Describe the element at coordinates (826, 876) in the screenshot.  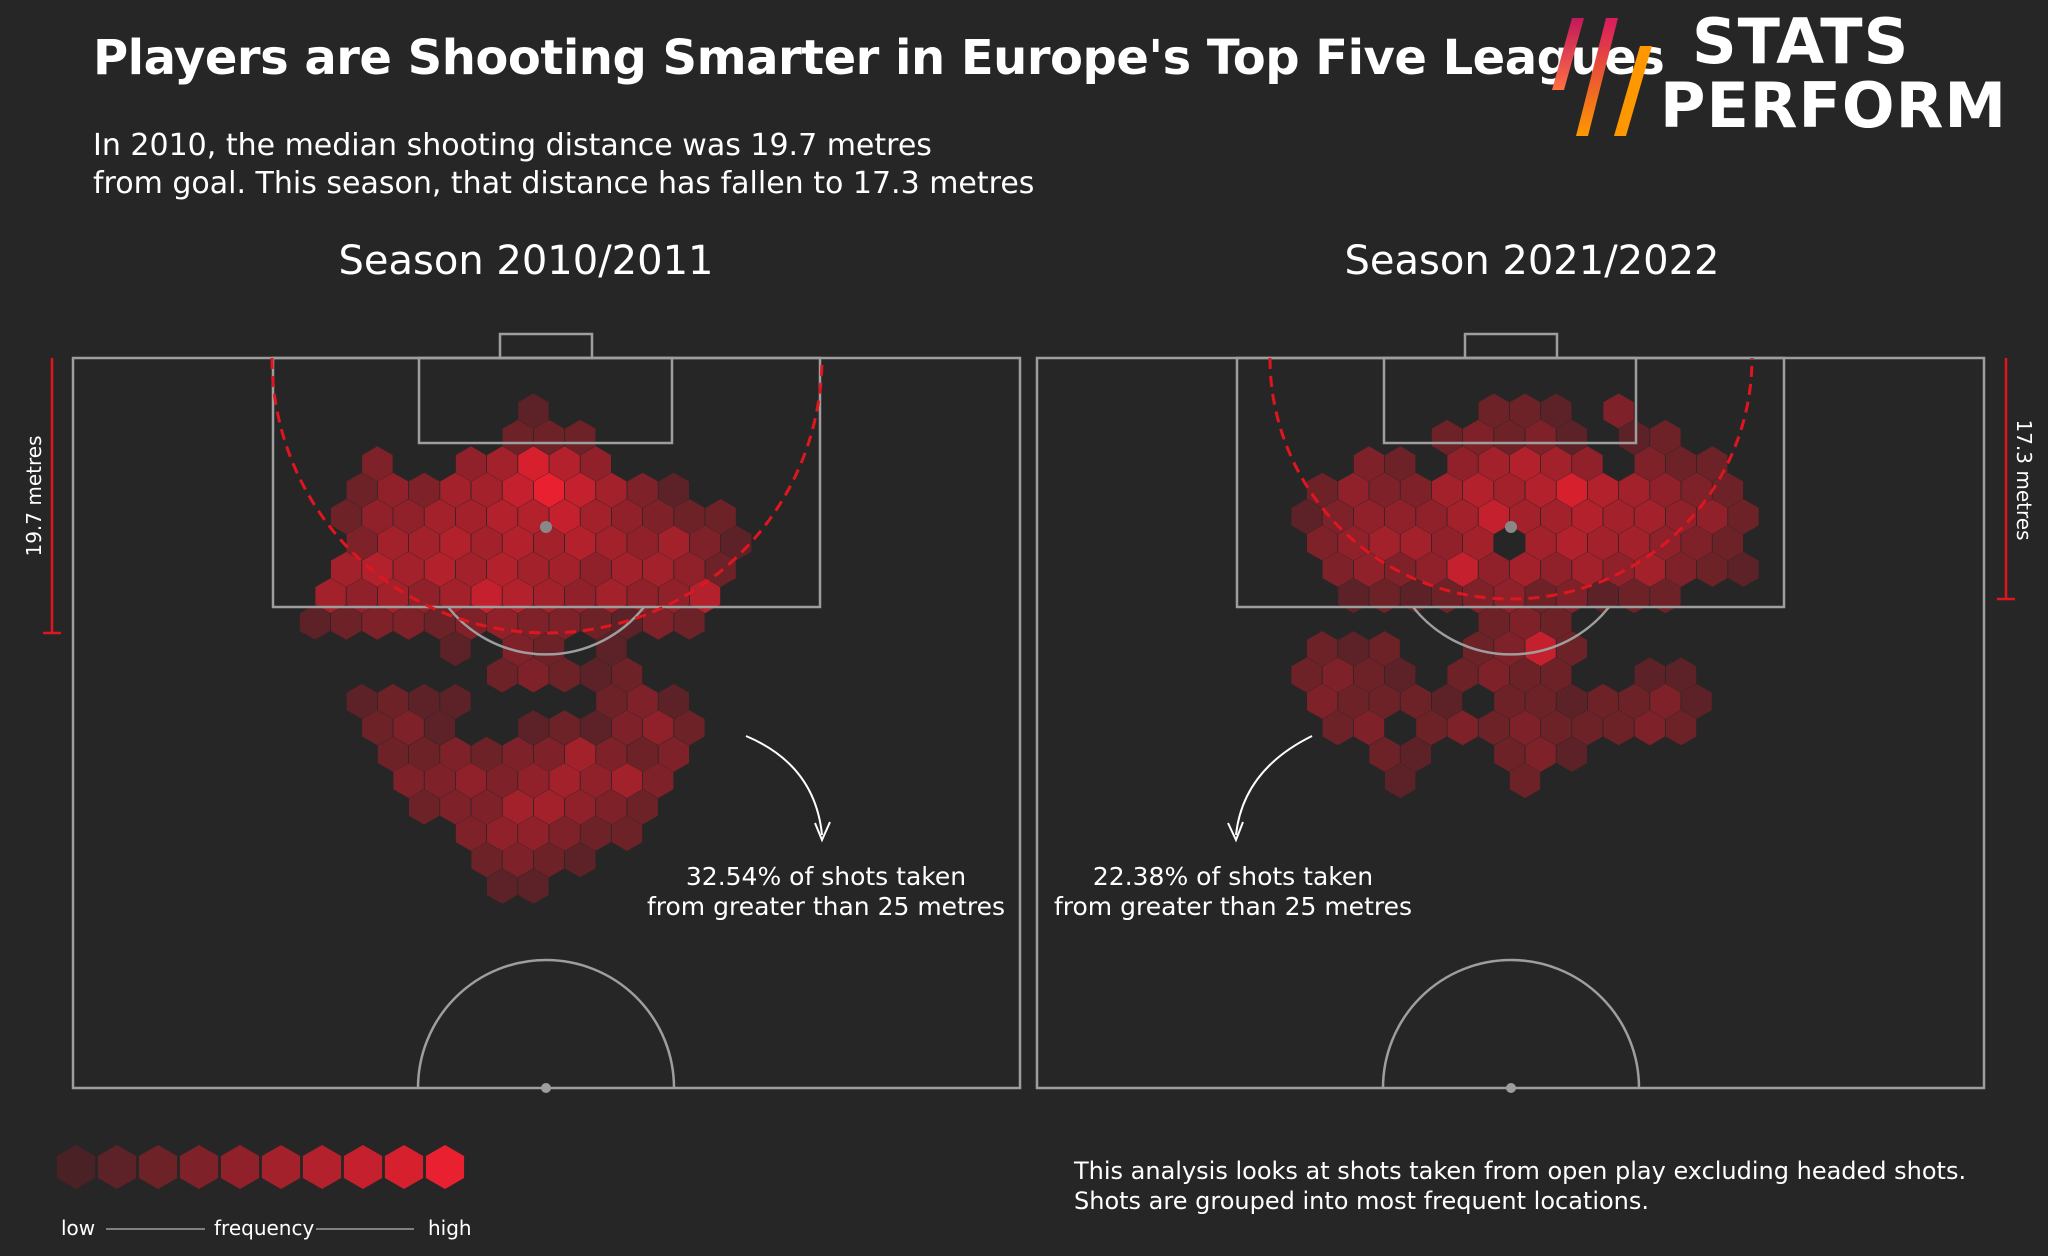
I see `callout-left-line-1: 32.54% of shots taken` at that location.